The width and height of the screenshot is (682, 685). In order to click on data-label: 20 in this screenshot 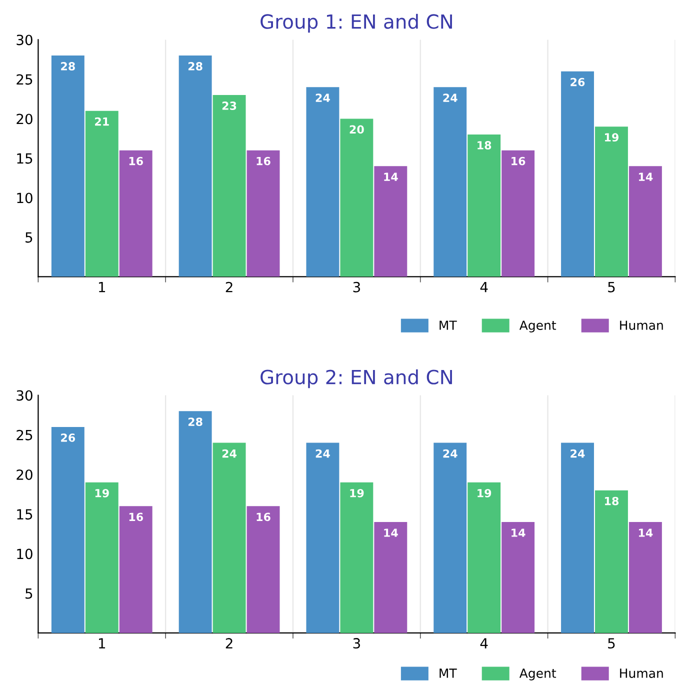, I will do `click(357, 129)`.